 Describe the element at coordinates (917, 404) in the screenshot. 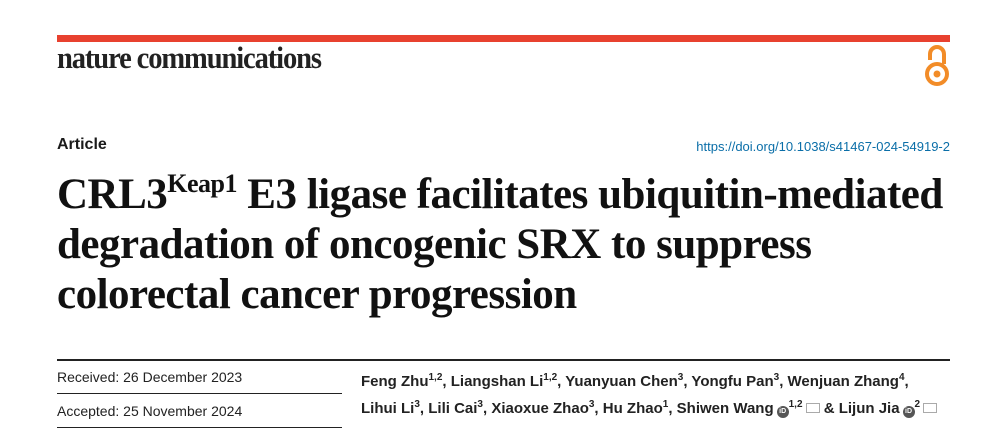

I see `affiliation: 2` at that location.